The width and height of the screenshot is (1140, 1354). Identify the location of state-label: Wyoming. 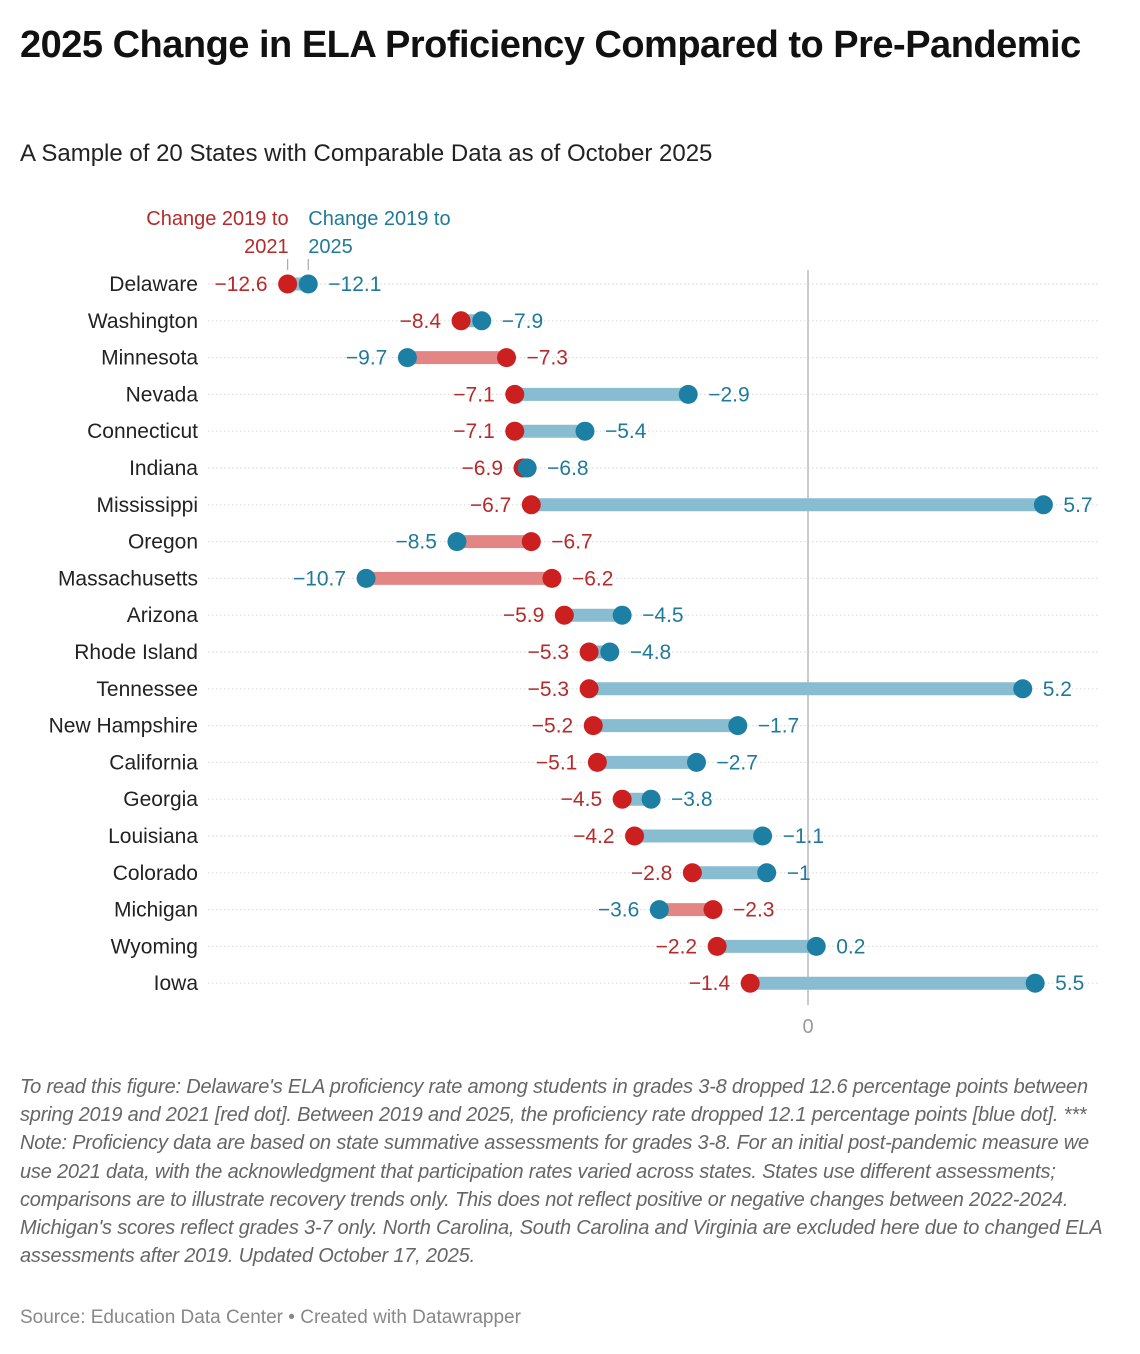
(154, 946).